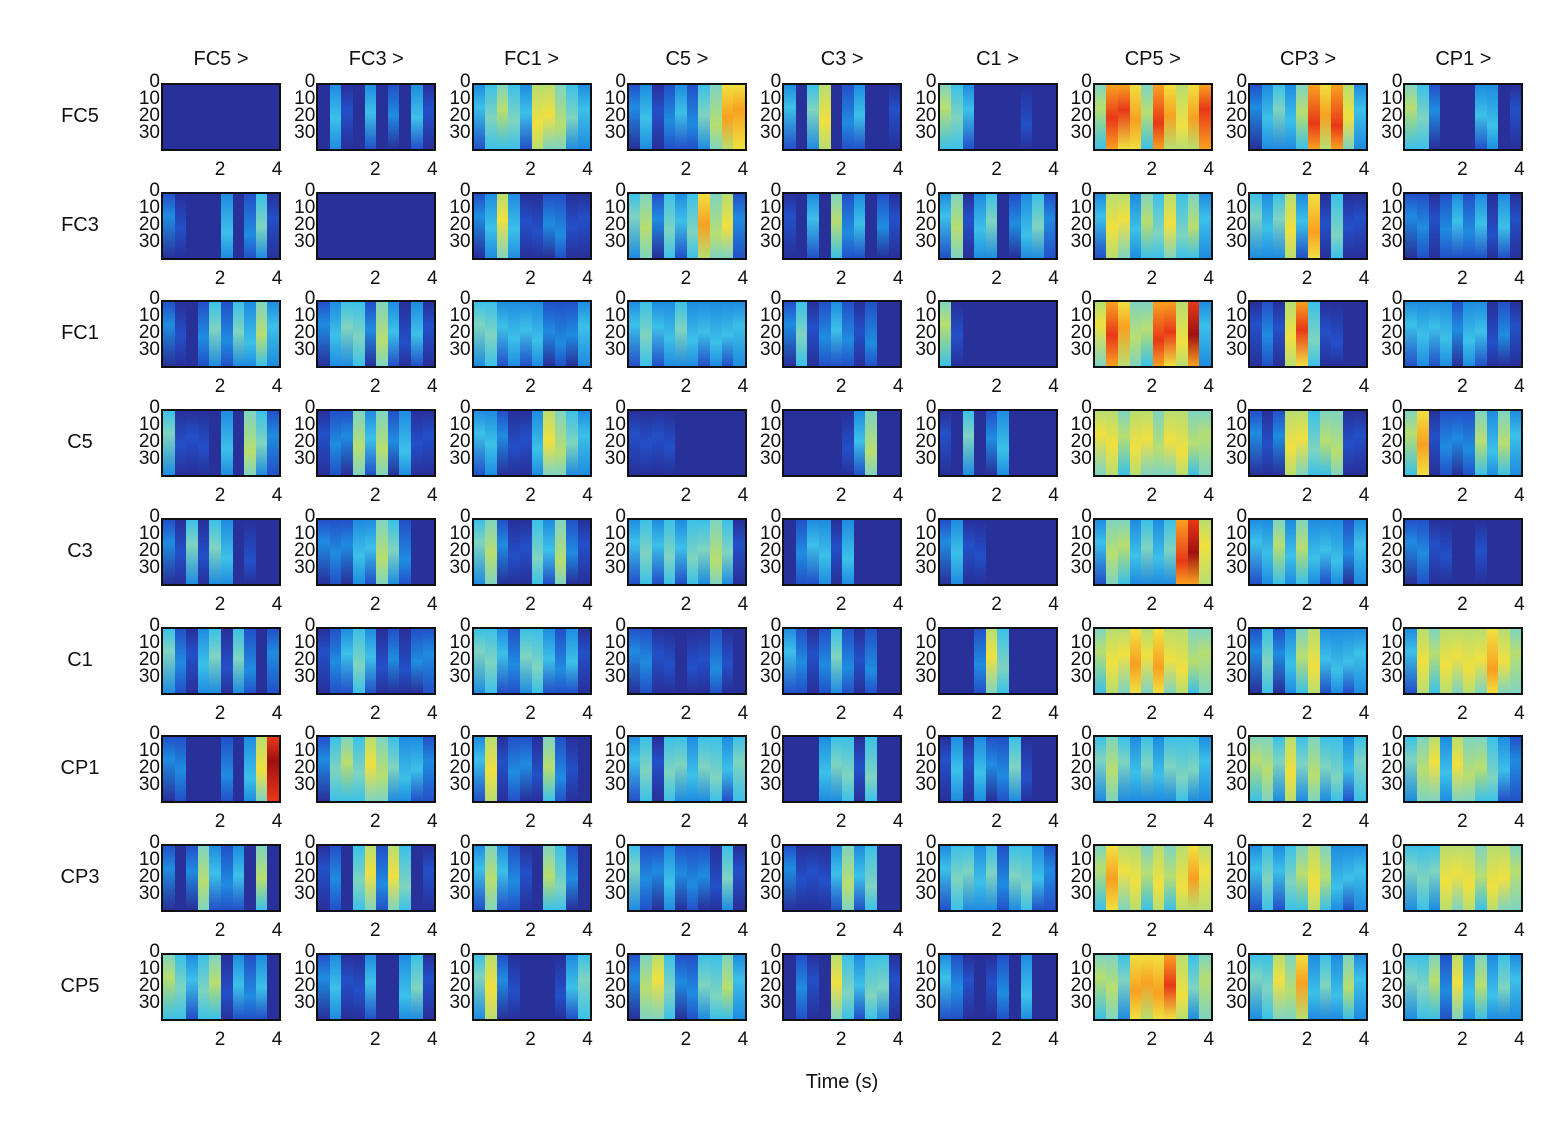 Image resolution: width=1568 pixels, height=1137 pixels. I want to click on x-tick-label: 2, so click(1462, 387).